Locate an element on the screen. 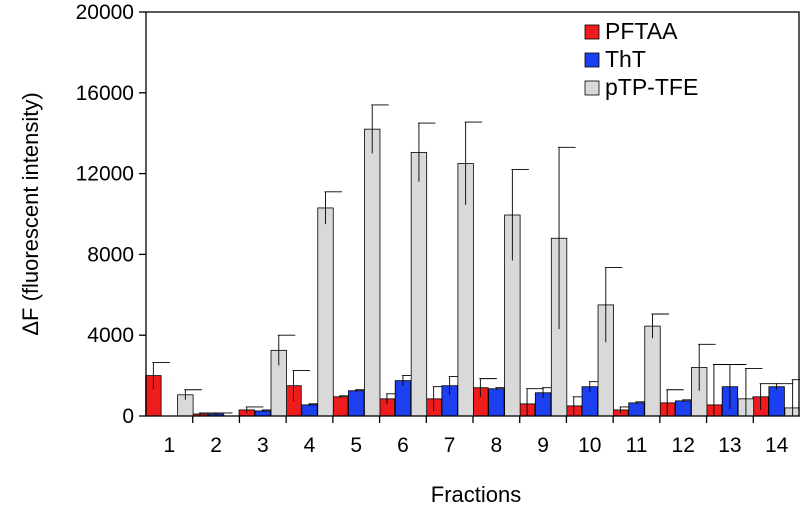  legend-label-tht: ThT is located at coordinates (625, 59).